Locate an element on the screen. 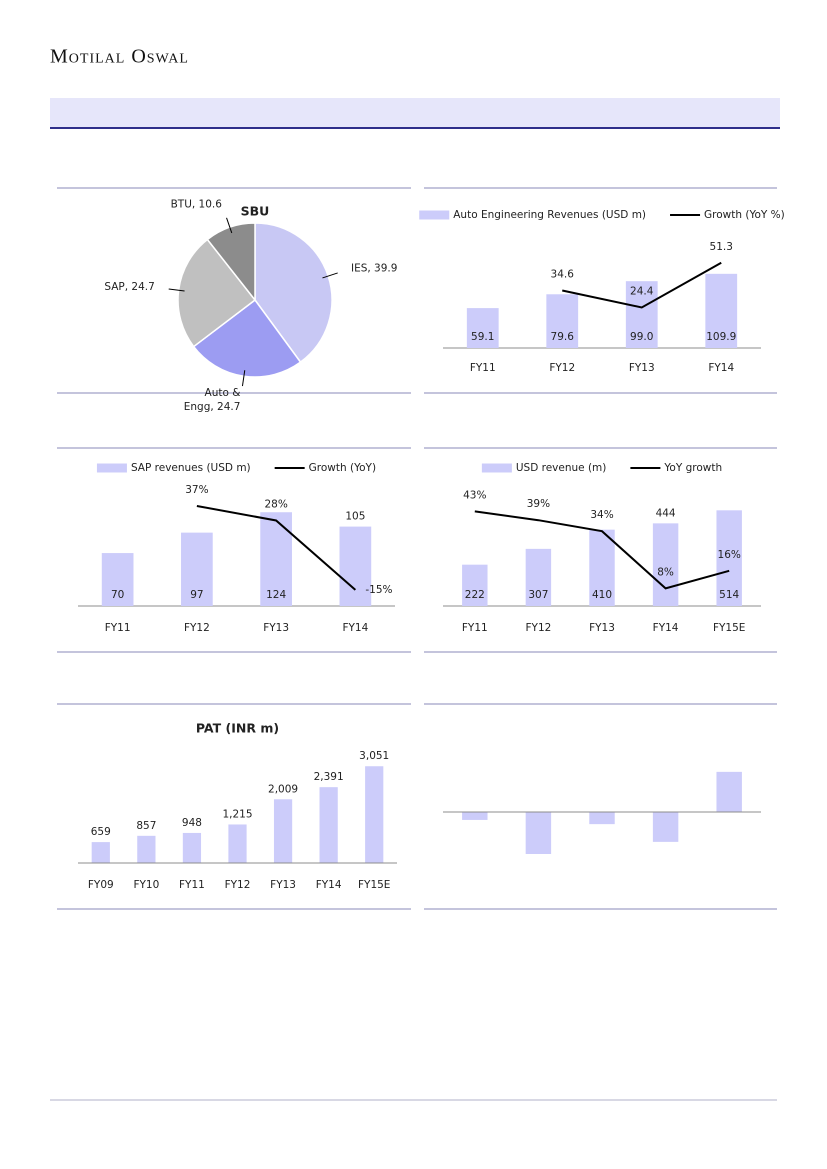  legend-label: SAP revenues (USD m) is located at coordinates (191, 468).